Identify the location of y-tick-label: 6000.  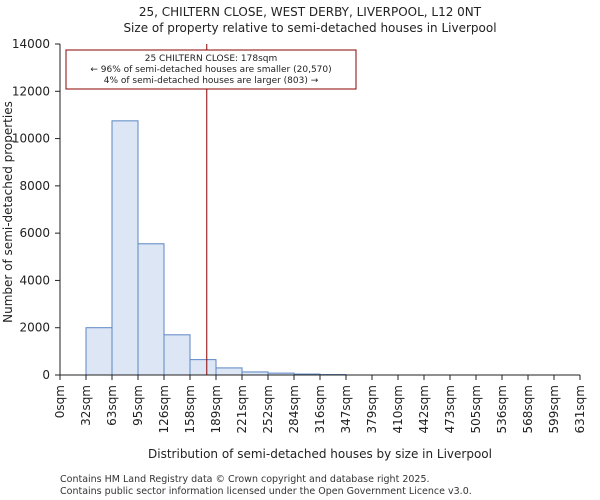
(34, 233).